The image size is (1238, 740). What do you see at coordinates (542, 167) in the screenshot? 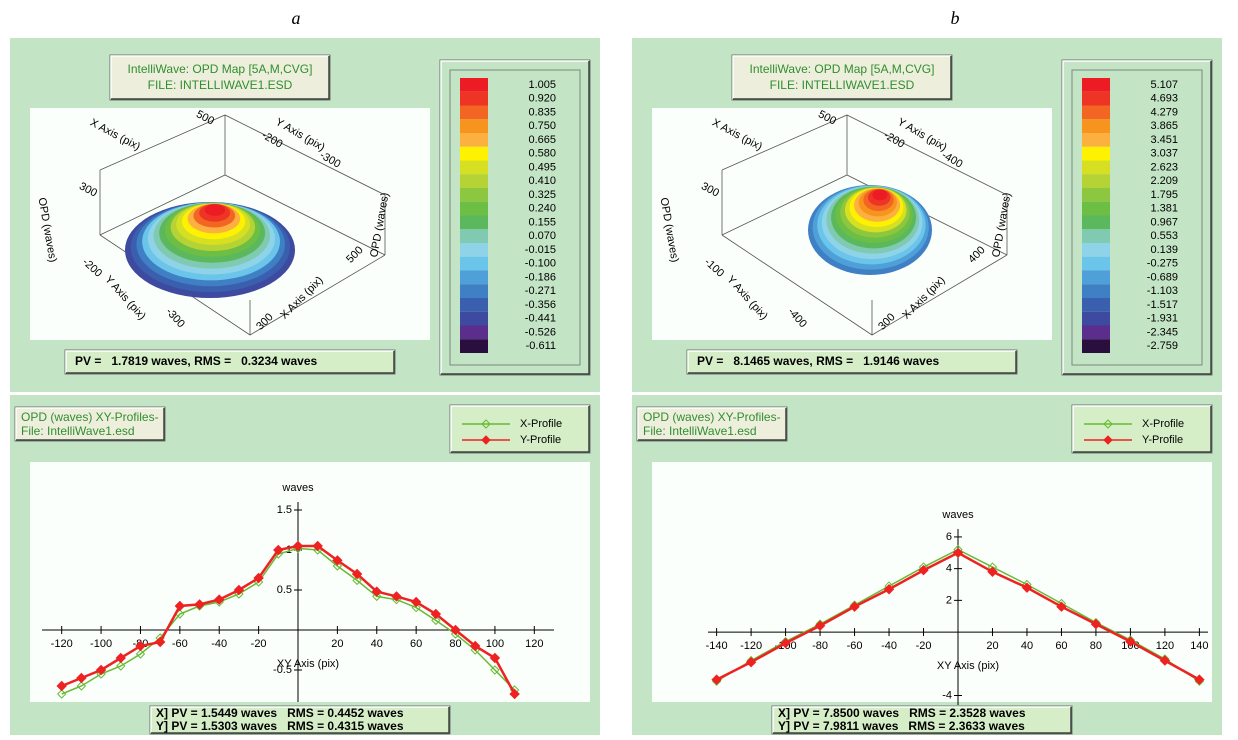
I see `colorbar-label: 0.495` at bounding box center [542, 167].